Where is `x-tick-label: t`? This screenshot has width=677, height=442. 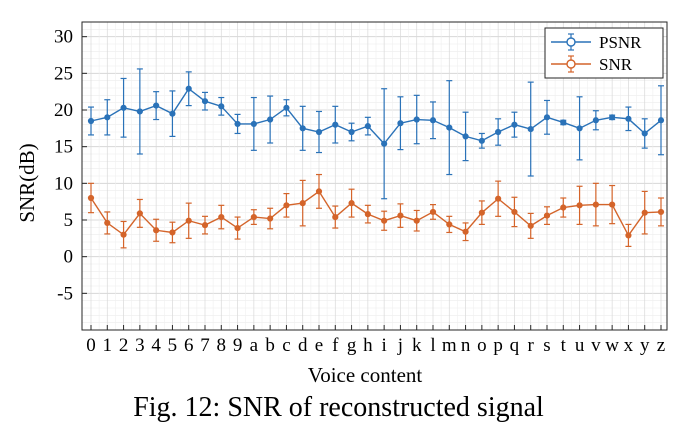
x-tick-label: t is located at coordinates (564, 345).